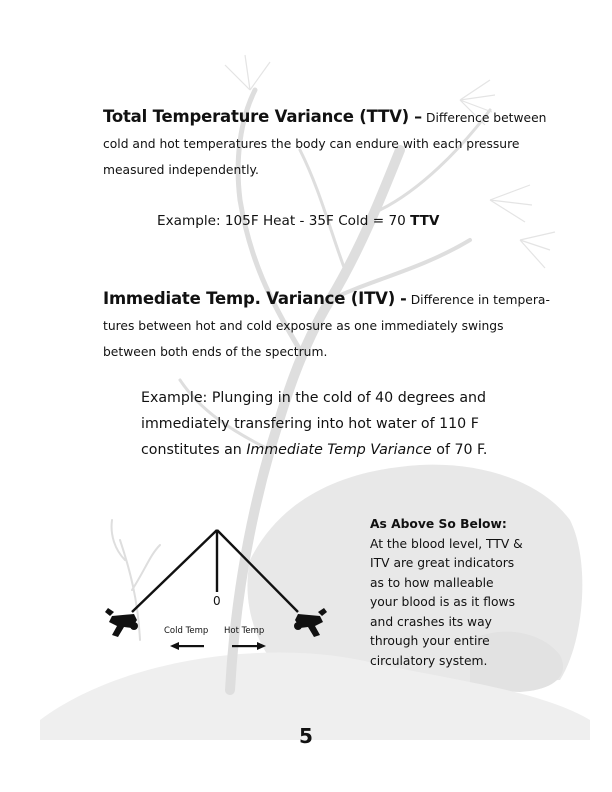 The height and width of the screenshot is (792, 612). Describe the element at coordinates (215, 352) in the screenshot. I see `itv-line-3: between both ends of the spectrum.` at that location.